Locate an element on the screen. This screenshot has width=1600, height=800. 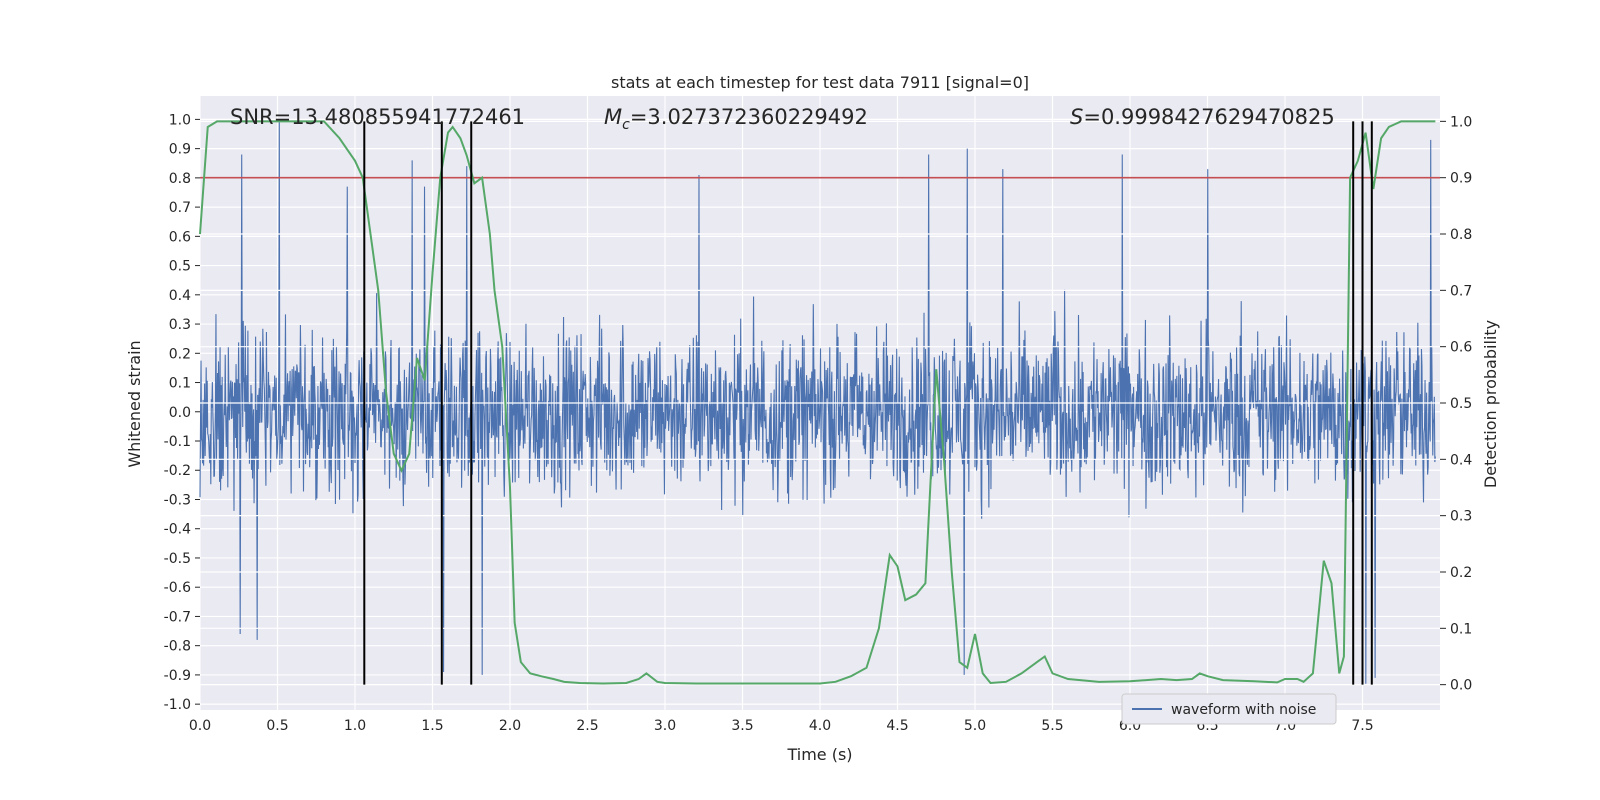
x-tick-label: 2.5 is located at coordinates (587, 726).